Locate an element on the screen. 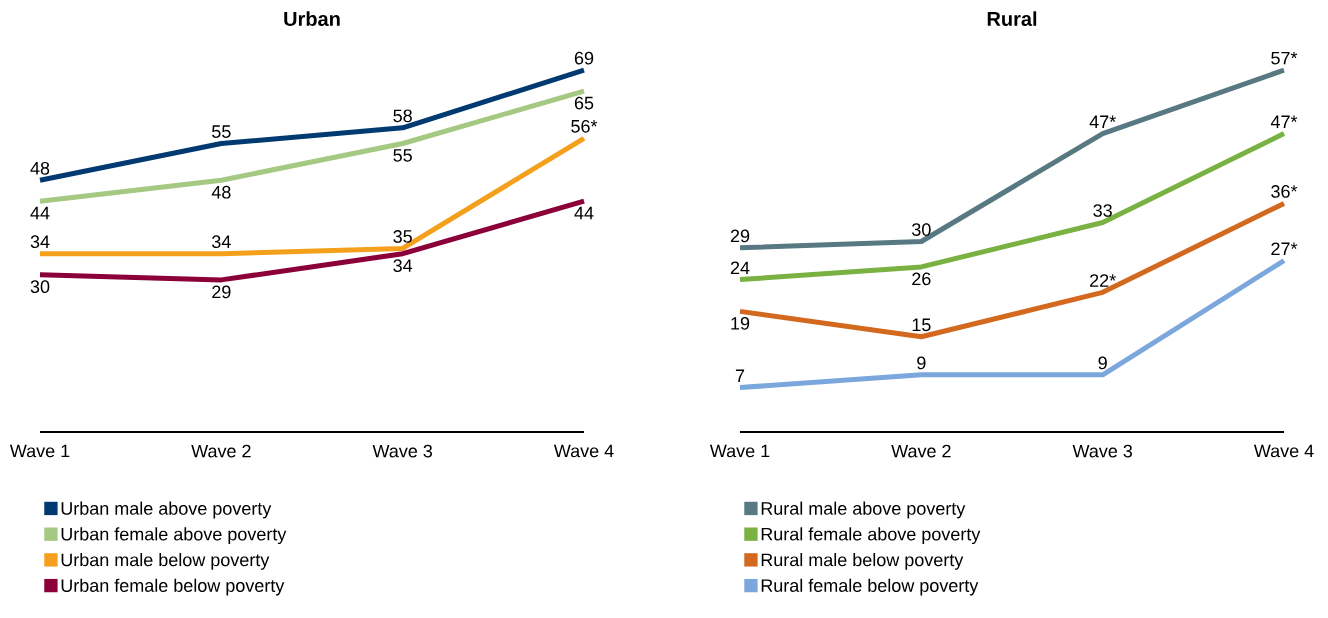  legend-label: Rural male above poverty is located at coordinates (863, 510).